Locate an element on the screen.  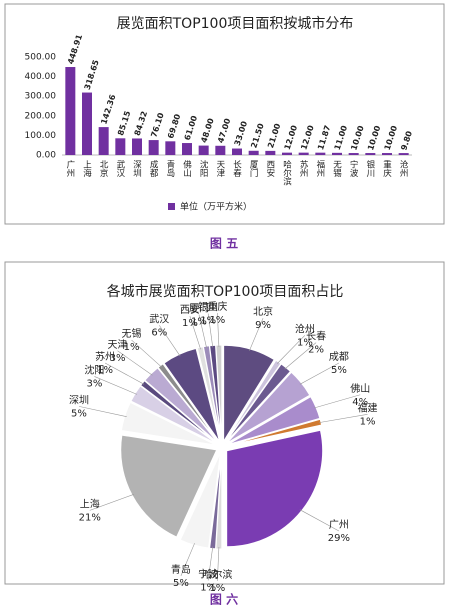
slice-label: 21% is located at coordinates (90, 517).